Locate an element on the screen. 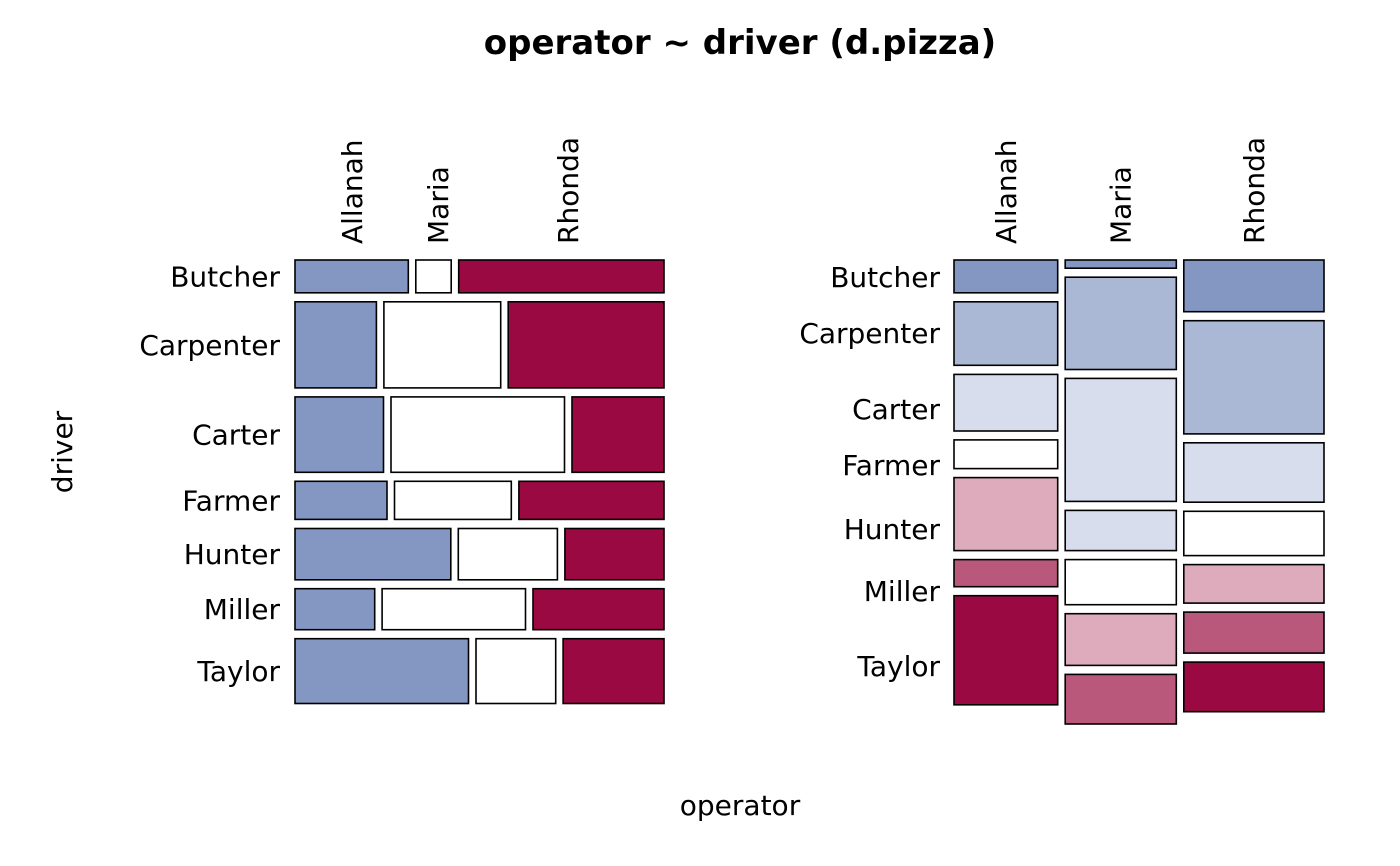  right-tile-allanah-carpenter is located at coordinates (1006, 333).